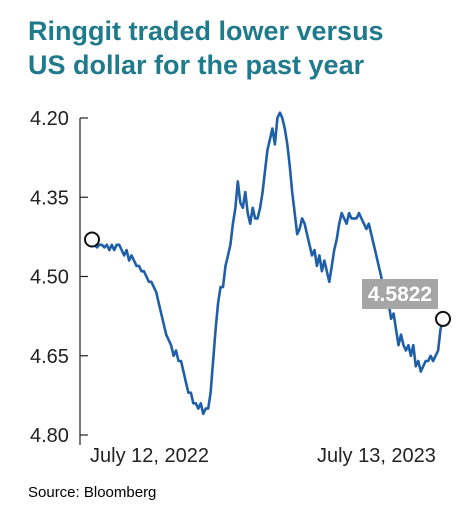 The image size is (474, 520). Describe the element at coordinates (49, 119) in the screenshot. I see `y-tick-label: 4.20` at that location.